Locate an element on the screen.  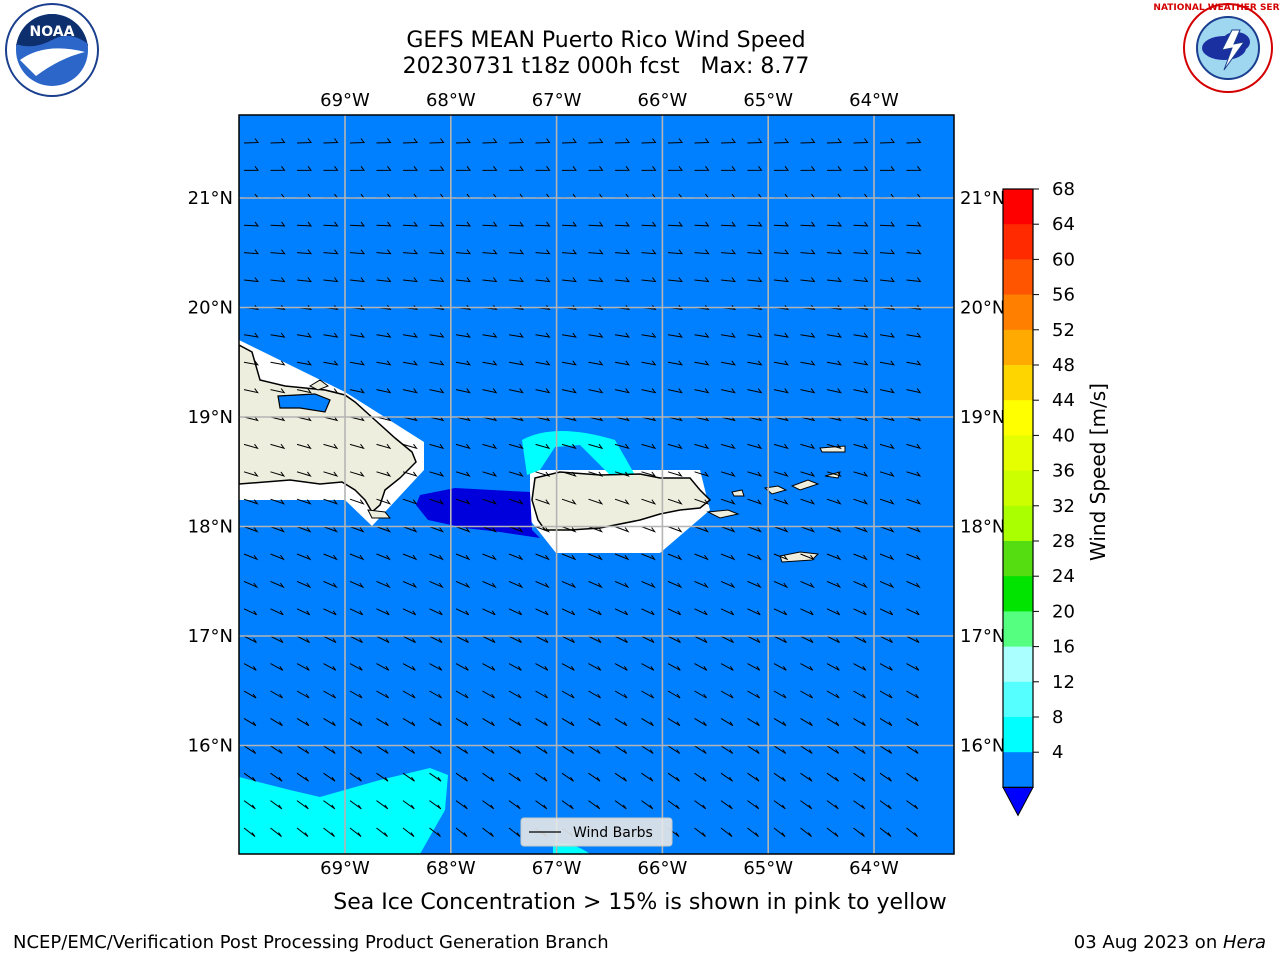
vieques-island is located at coordinates (723, 514).